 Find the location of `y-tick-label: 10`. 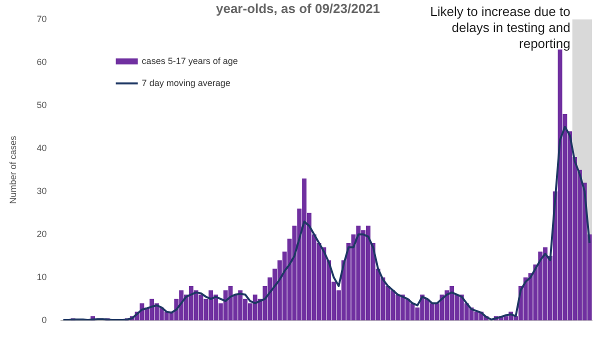

y-tick-label: 10 is located at coordinates (41, 277).